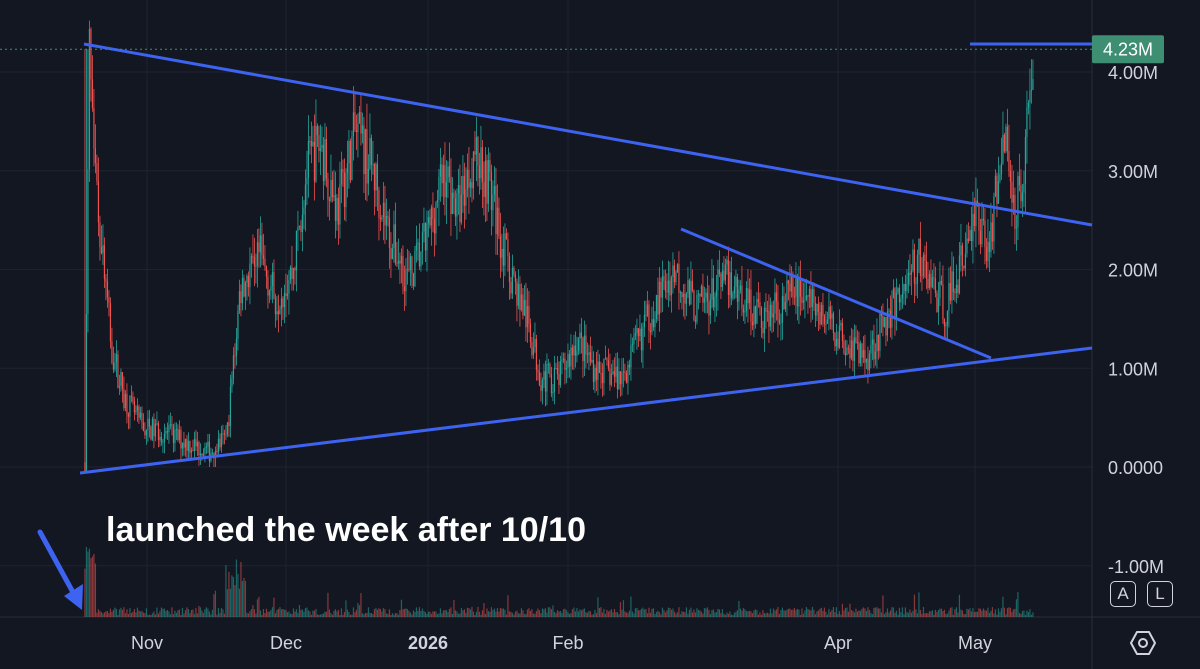 The image size is (1200, 669). Describe the element at coordinates (1143, 643) in the screenshot. I see `settings-hexagon-icon` at that location.